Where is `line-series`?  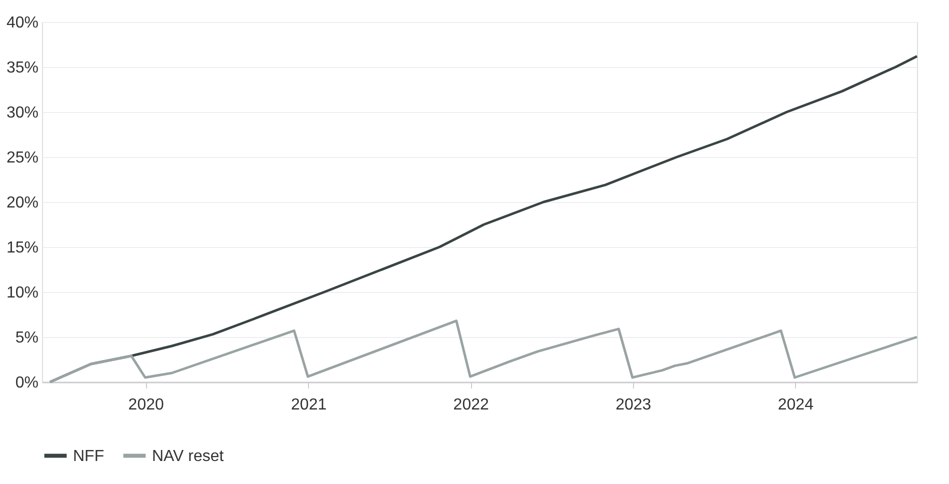 line-series is located at coordinates (483, 352).